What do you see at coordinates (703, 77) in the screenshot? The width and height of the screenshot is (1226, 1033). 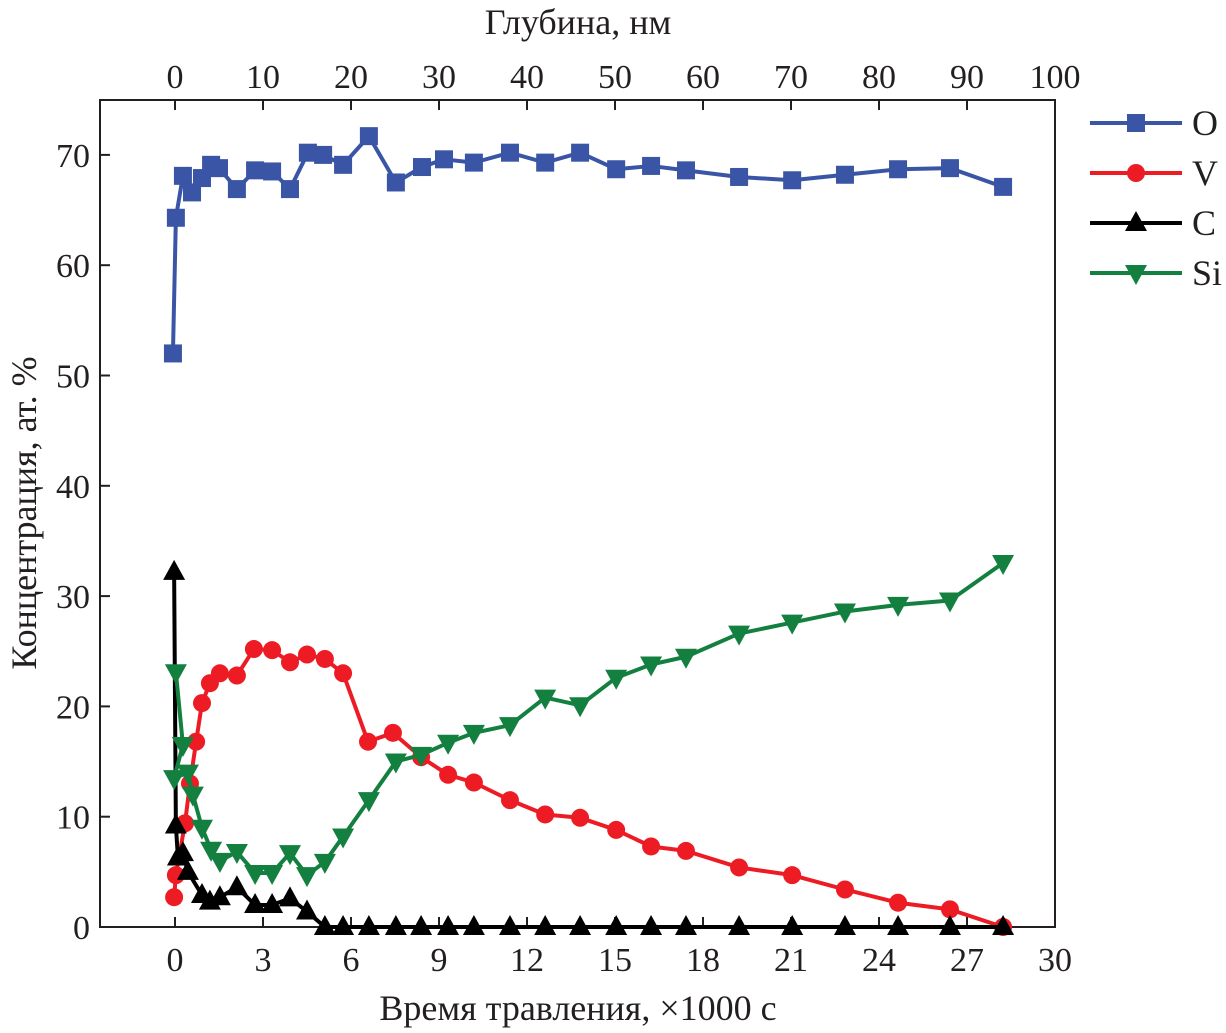 I see `x2-tick-label: 60` at bounding box center [703, 77].